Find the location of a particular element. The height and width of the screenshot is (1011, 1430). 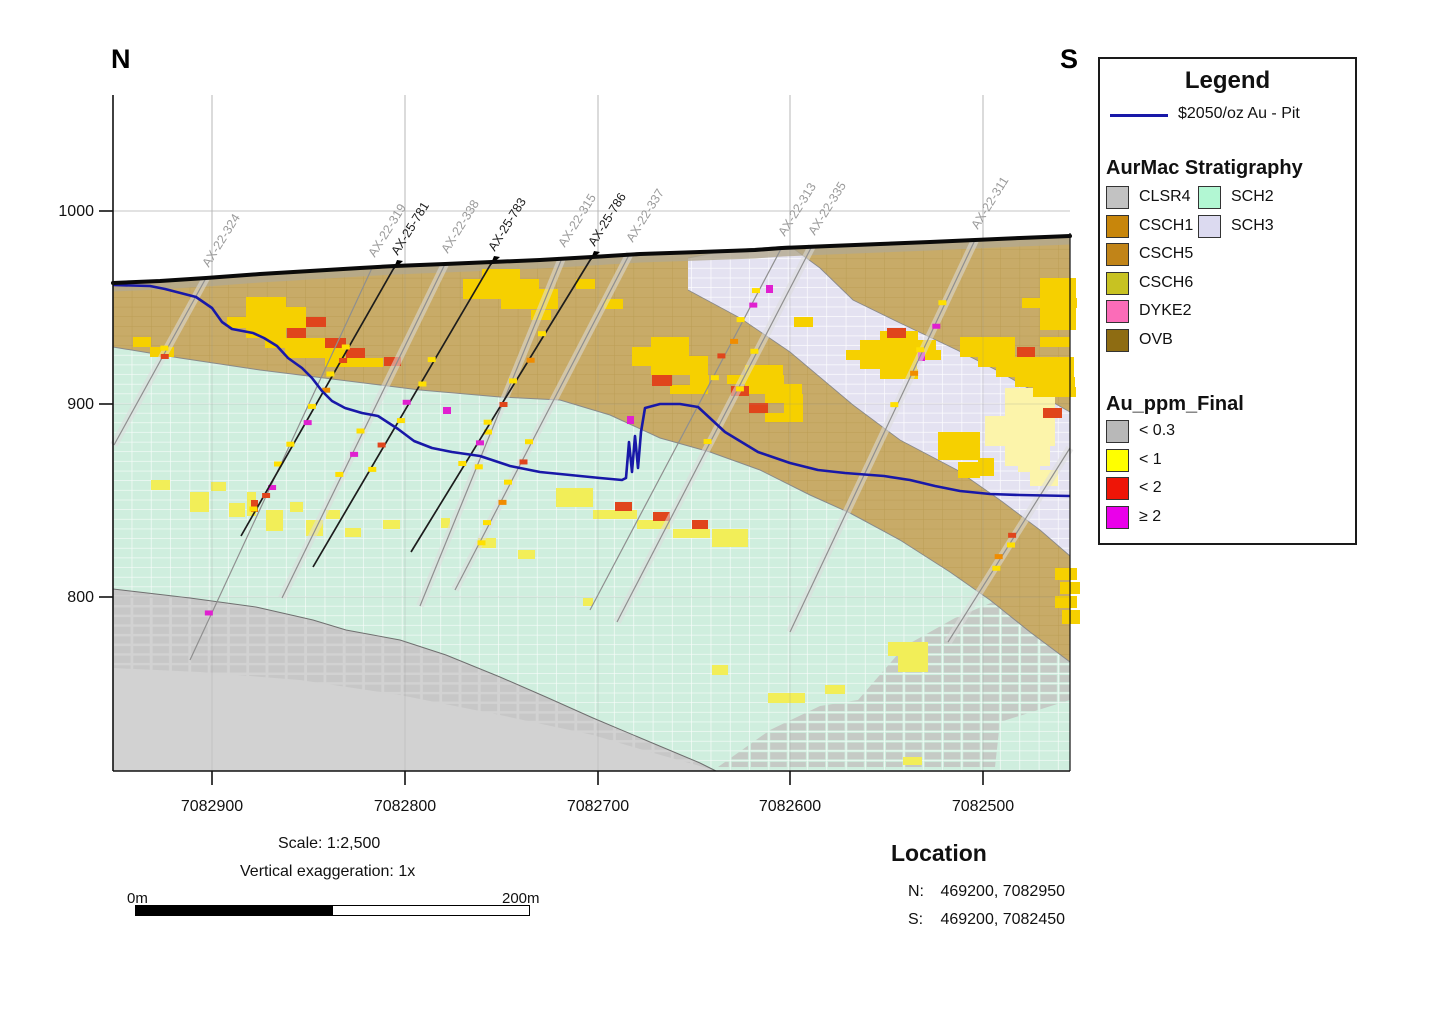

stratigraphy-label: DYKE2 is located at coordinates (1165, 311).